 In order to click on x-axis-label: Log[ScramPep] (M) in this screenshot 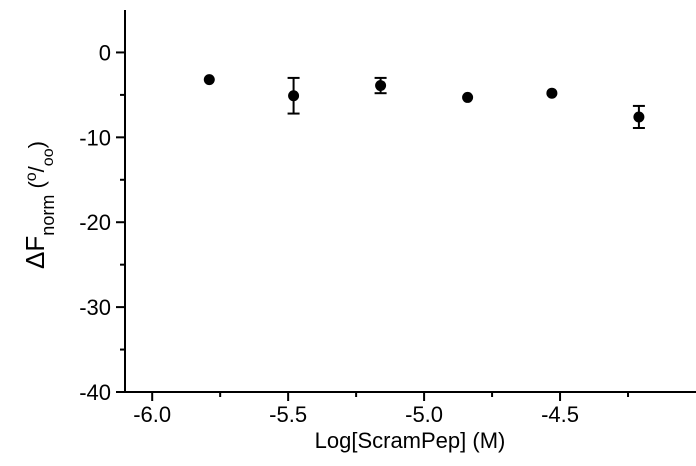, I will do `click(410, 440)`.